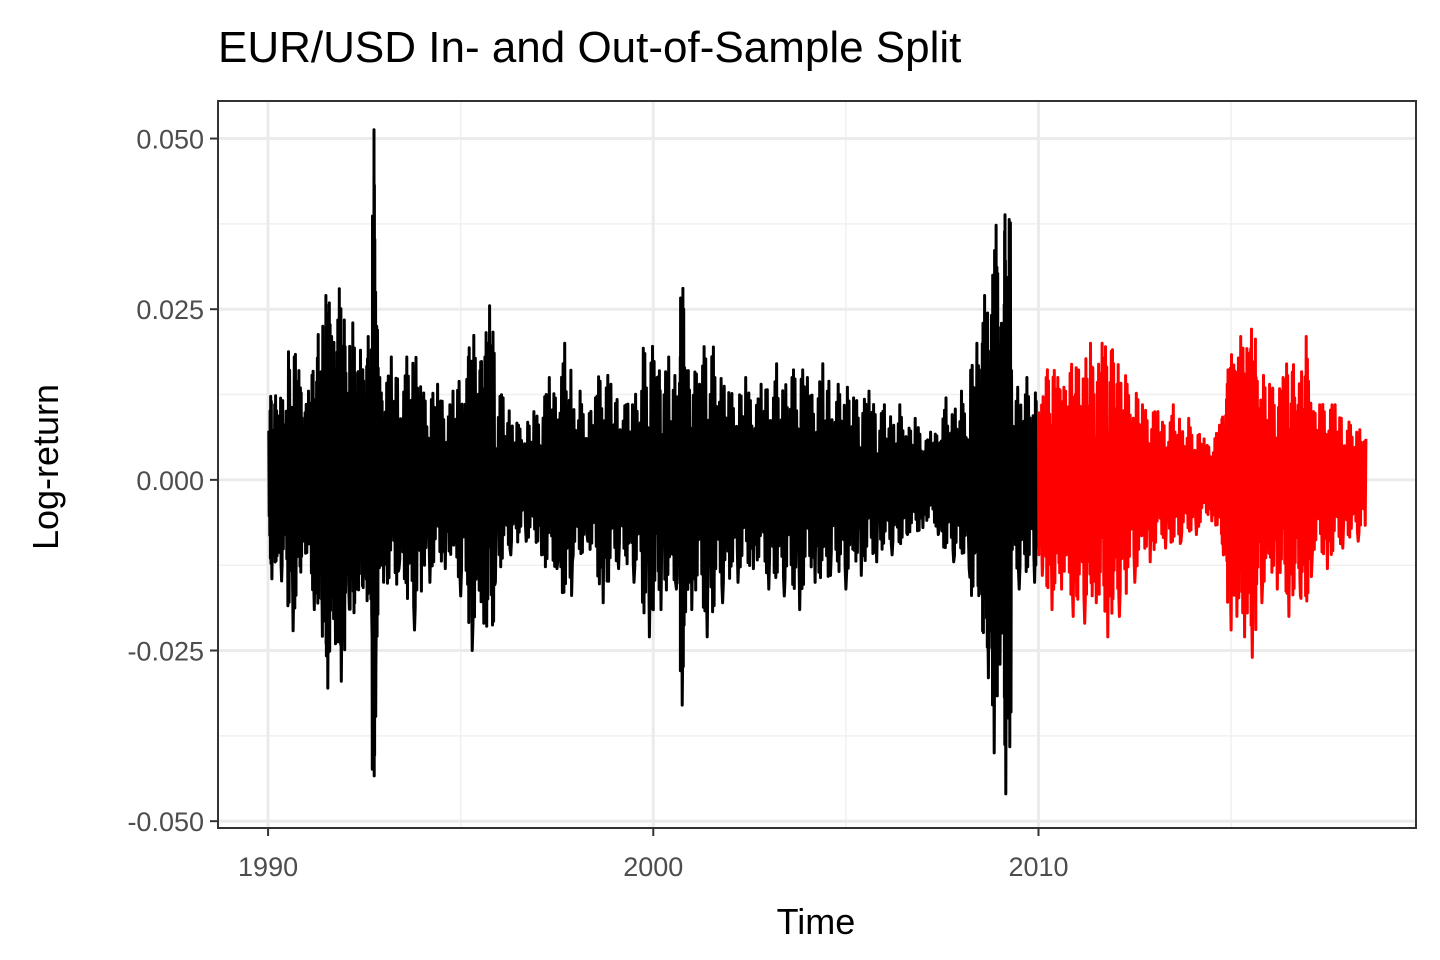  What do you see at coordinates (165, 652) in the screenshot?
I see `y-tick-label: -0.025` at bounding box center [165, 652].